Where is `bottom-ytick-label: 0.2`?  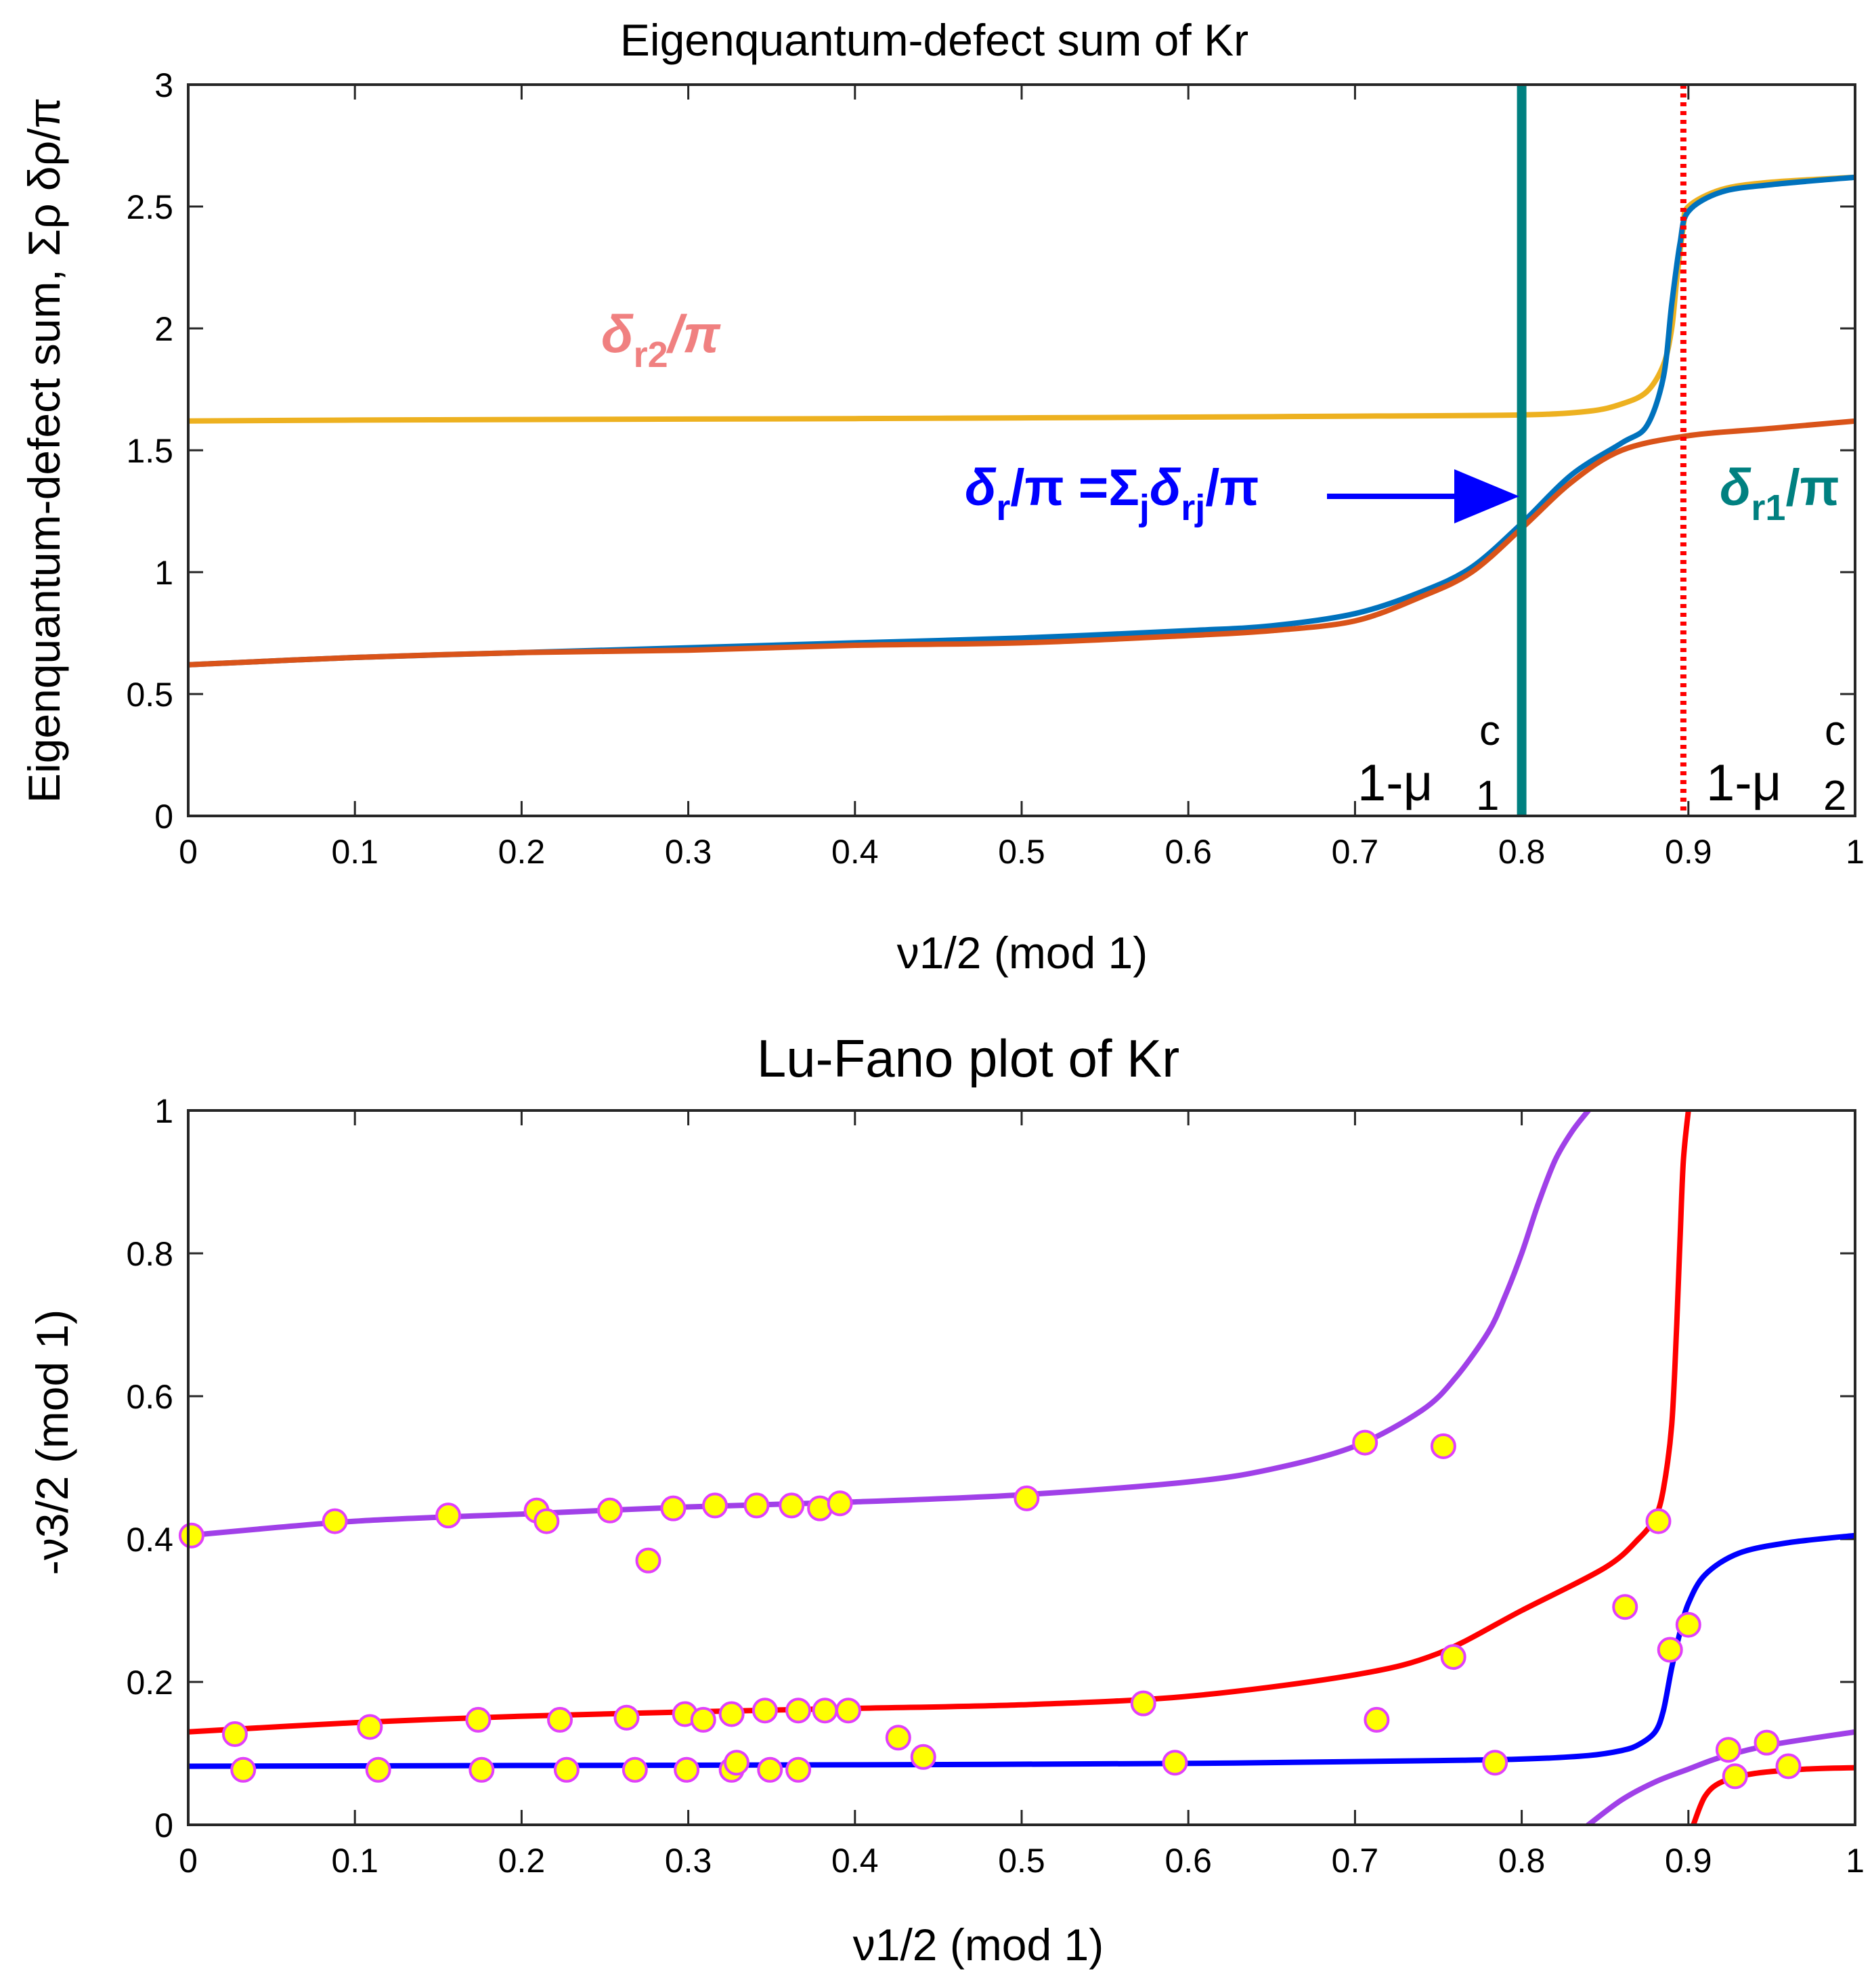 bottom-ytick-label: 0.2 is located at coordinates (149, 1683).